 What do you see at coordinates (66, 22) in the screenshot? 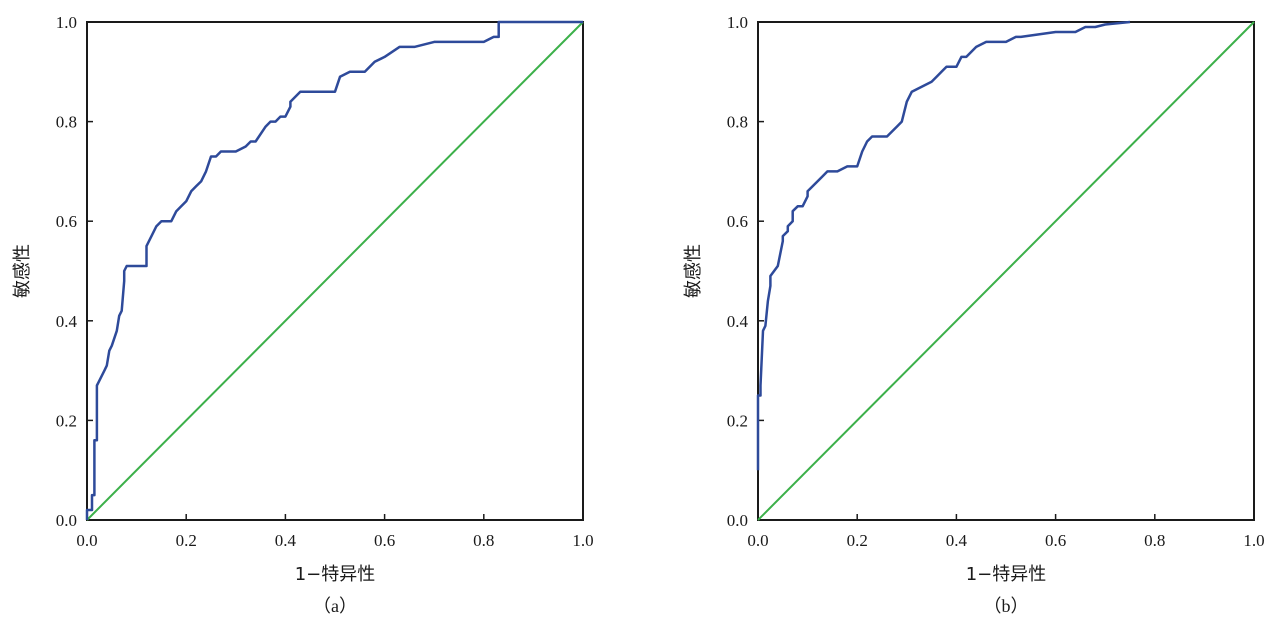
I see `y-tick-label-a-5: 1.0` at bounding box center [66, 22].